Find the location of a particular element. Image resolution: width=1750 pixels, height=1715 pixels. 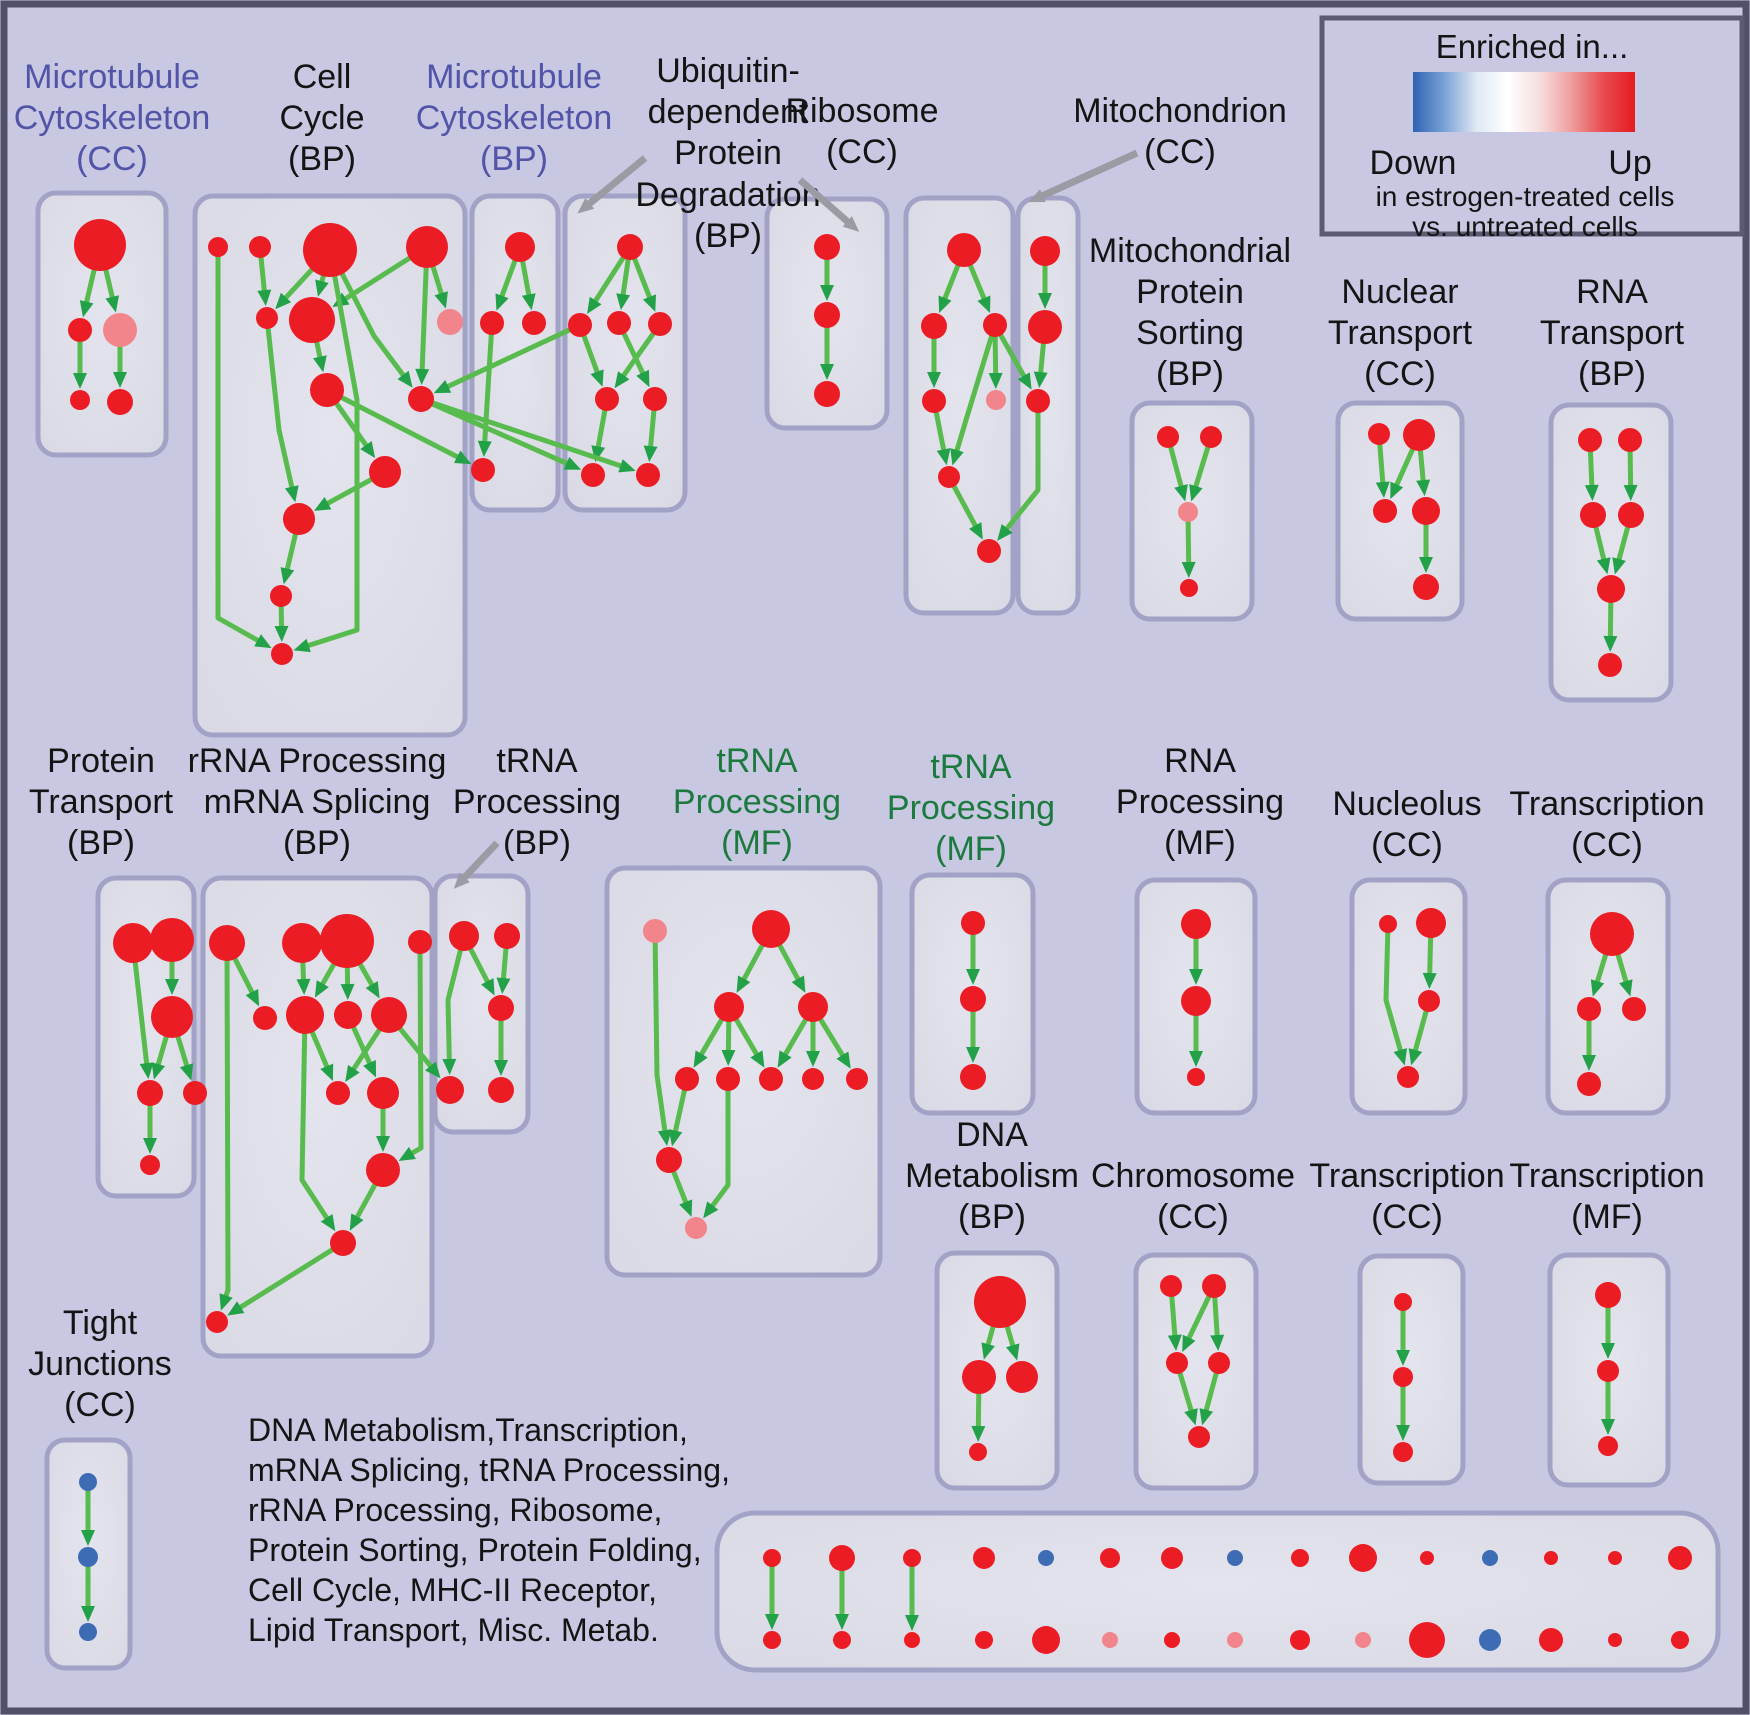

gene-set-node-strip-3-bottom is located at coordinates (984, 1640).